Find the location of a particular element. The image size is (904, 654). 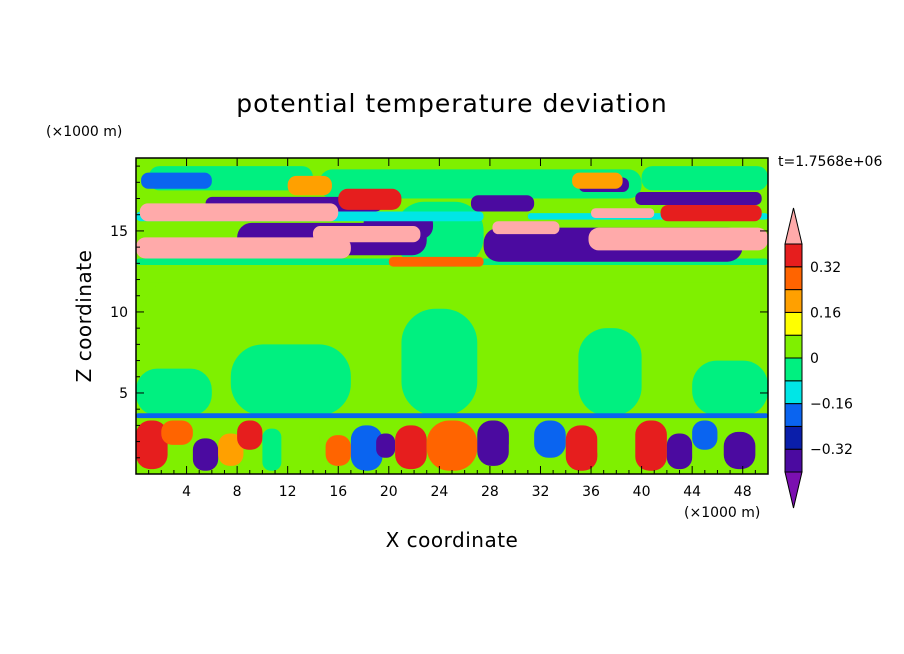

x-tick-label: 16 is located at coordinates (338, 492).